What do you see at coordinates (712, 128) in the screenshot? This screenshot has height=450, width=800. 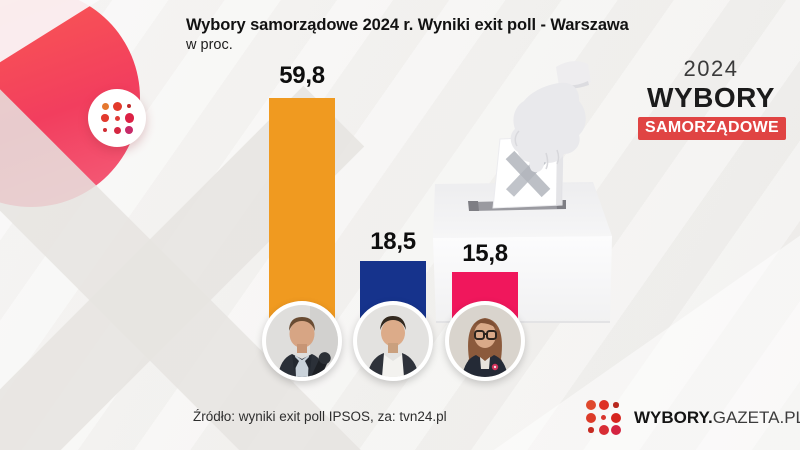 I see `brand-subtitle-badge: SAMORZĄDOWE` at bounding box center [712, 128].